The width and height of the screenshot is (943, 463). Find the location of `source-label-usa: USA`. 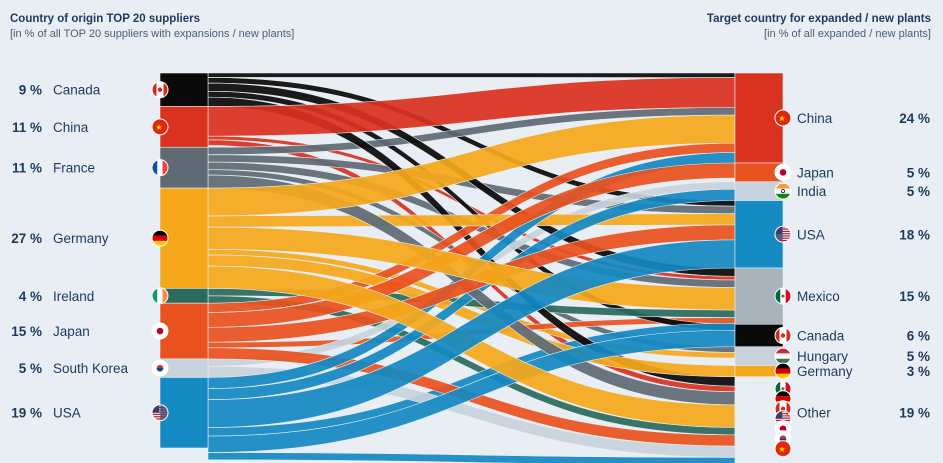

source-label-usa: USA is located at coordinates (67, 413).